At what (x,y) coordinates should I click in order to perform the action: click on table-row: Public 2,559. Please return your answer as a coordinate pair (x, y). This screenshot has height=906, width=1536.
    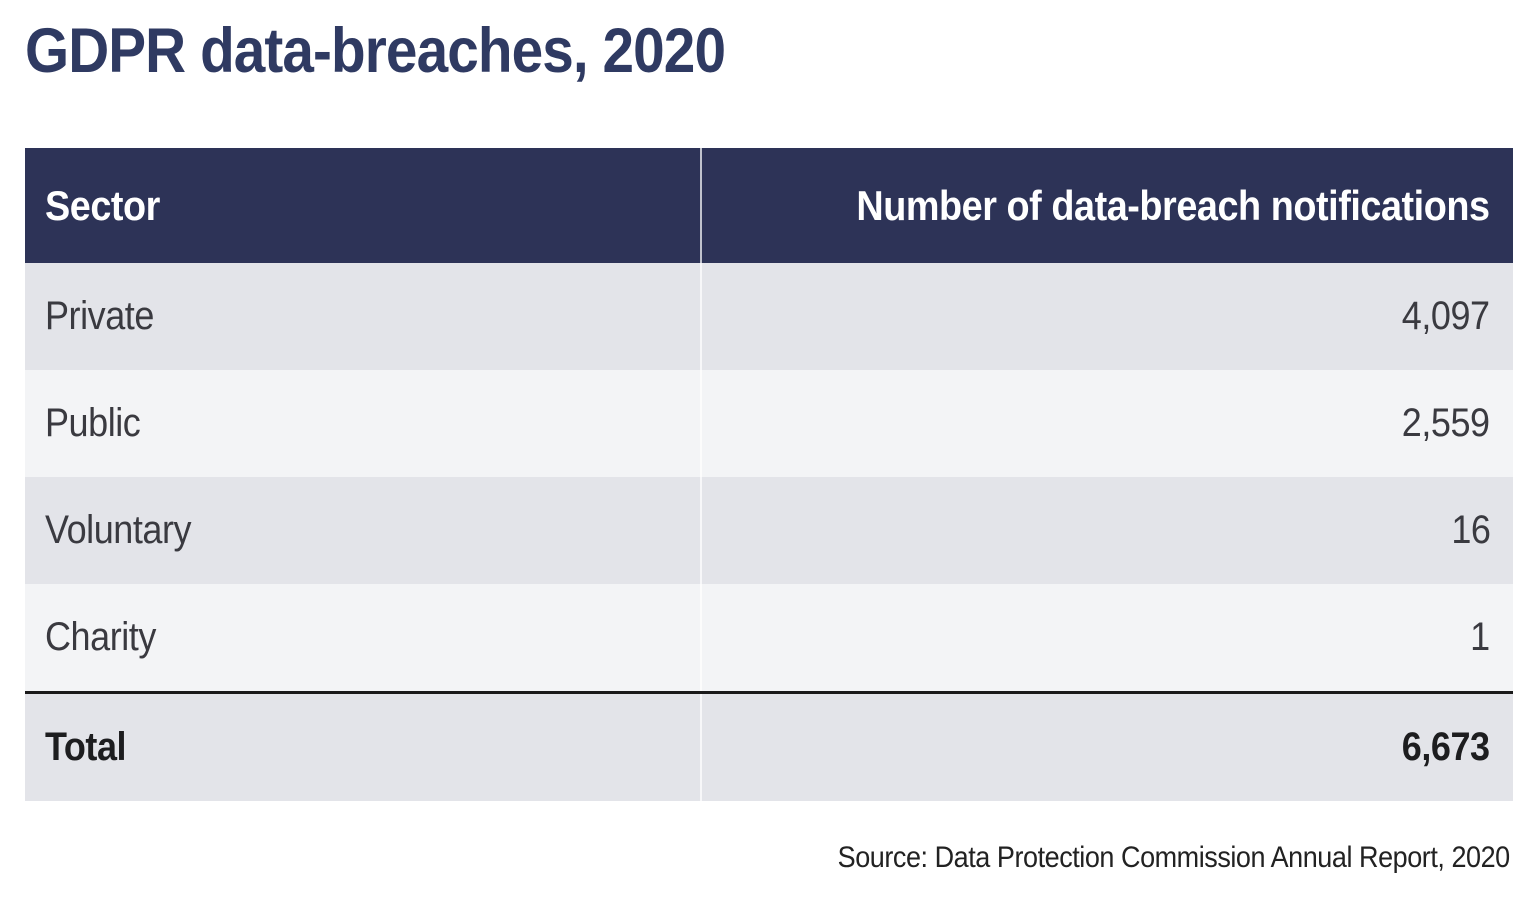
    Looking at the image, I should click on (769, 423).